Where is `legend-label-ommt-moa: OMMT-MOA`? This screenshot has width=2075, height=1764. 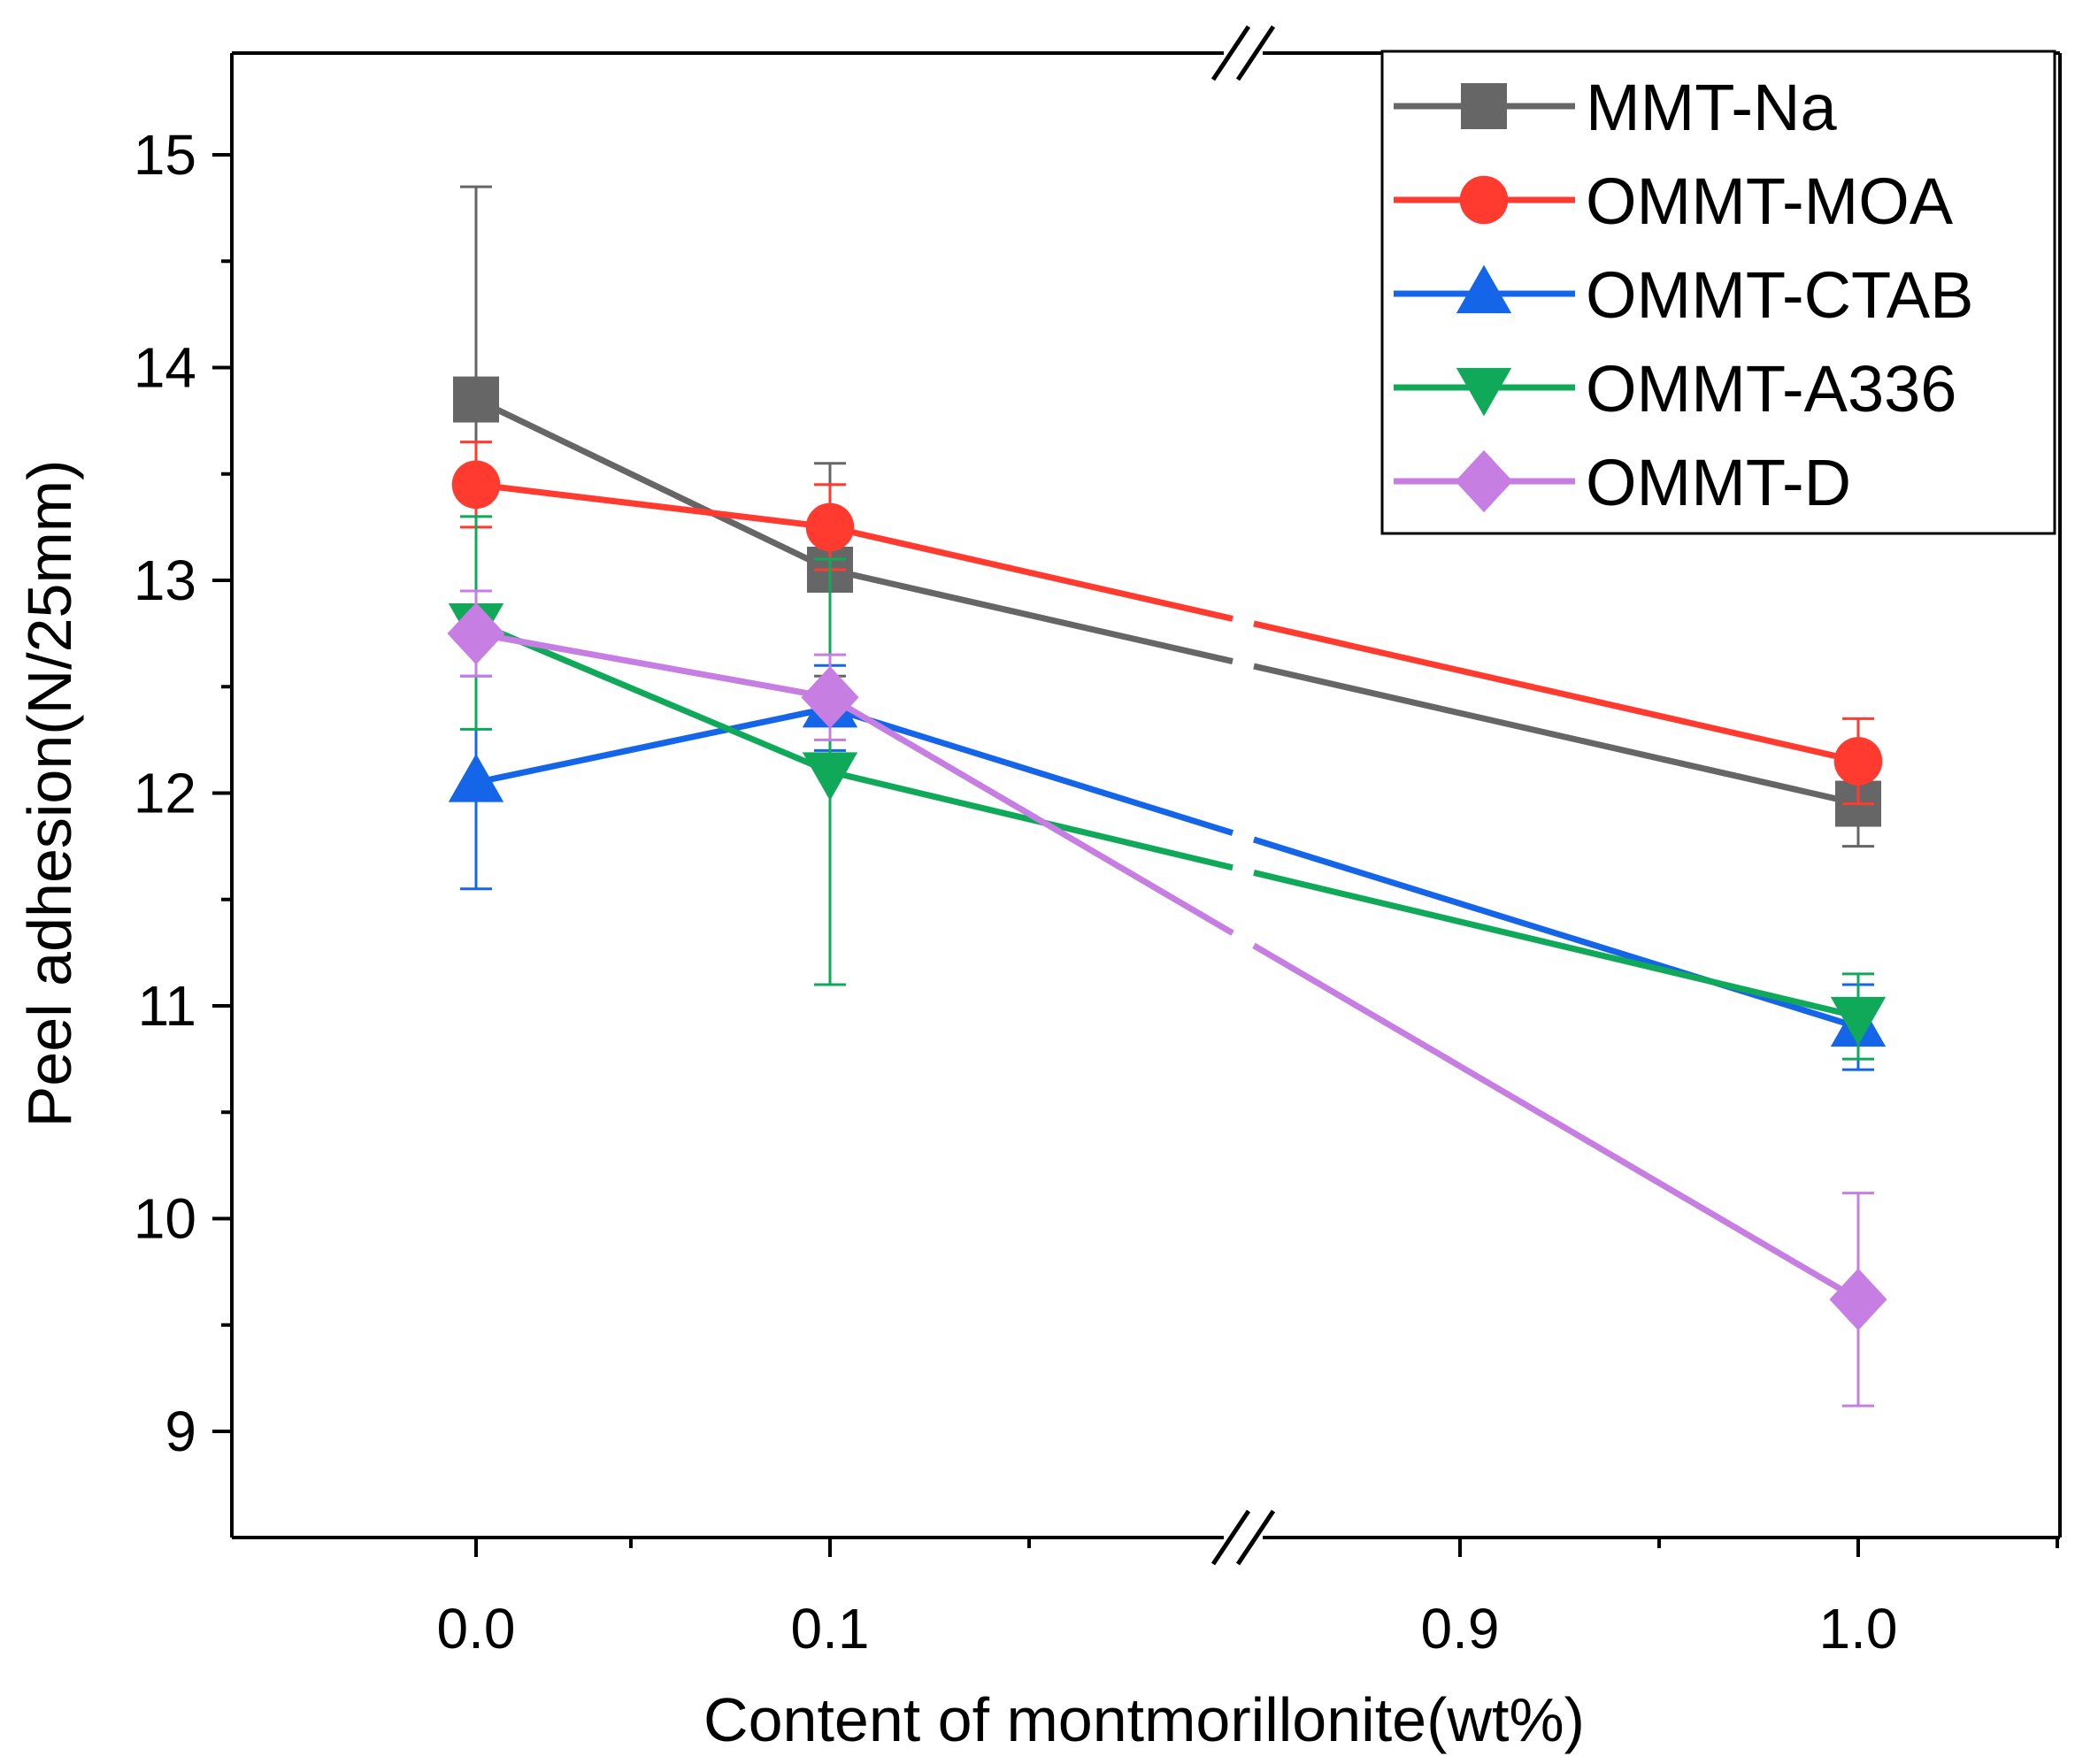
legend-label-ommt-moa: OMMT-MOA is located at coordinates (1770, 201).